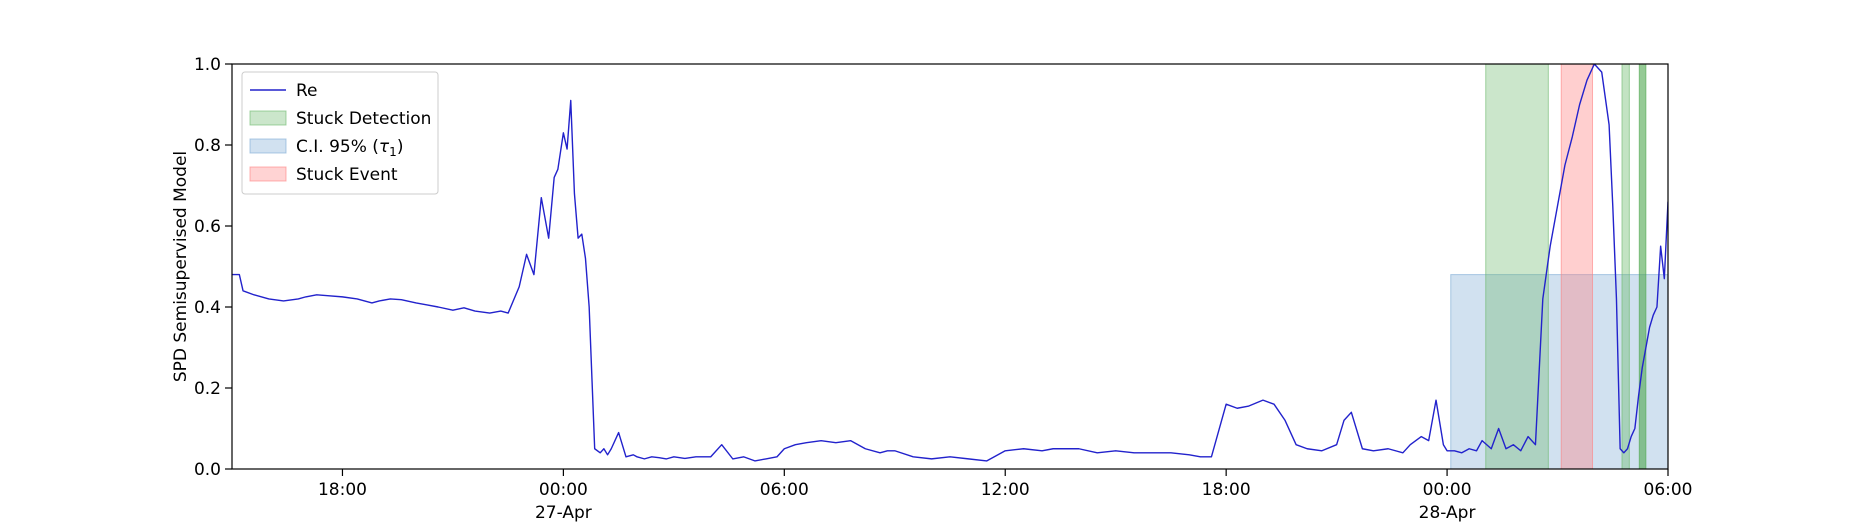 The image size is (1850, 525). Describe the element at coordinates (213, 267) in the screenshot. I see `y-axis: 0.0 0.2 0.4 0.6 0.8 1.0` at that location.